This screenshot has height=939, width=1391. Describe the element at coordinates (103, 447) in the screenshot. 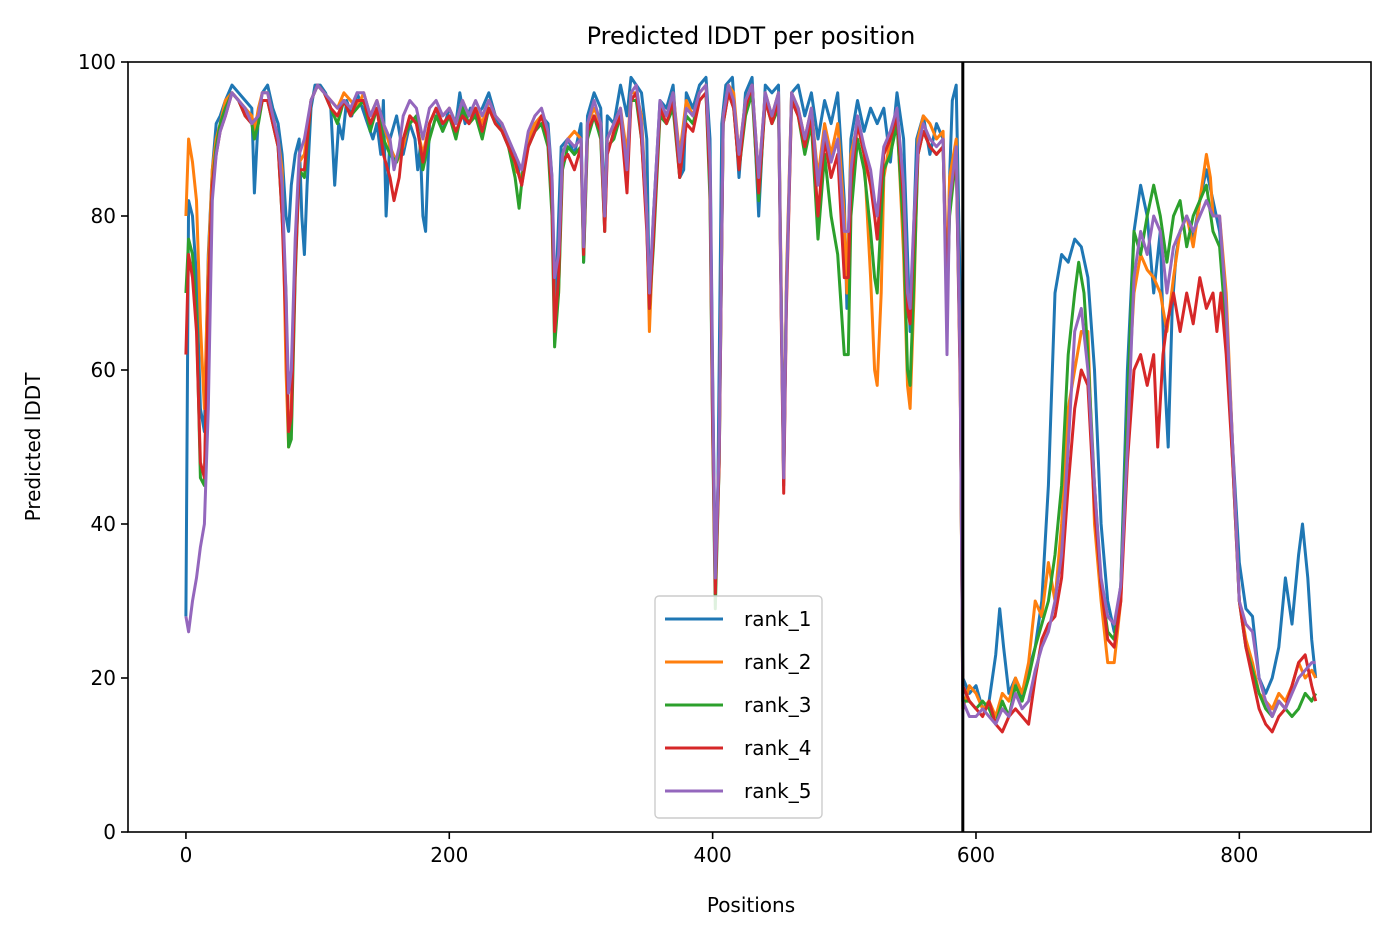

I see `y-axis-ticks: 0 20 40 60 80 100` at that location.